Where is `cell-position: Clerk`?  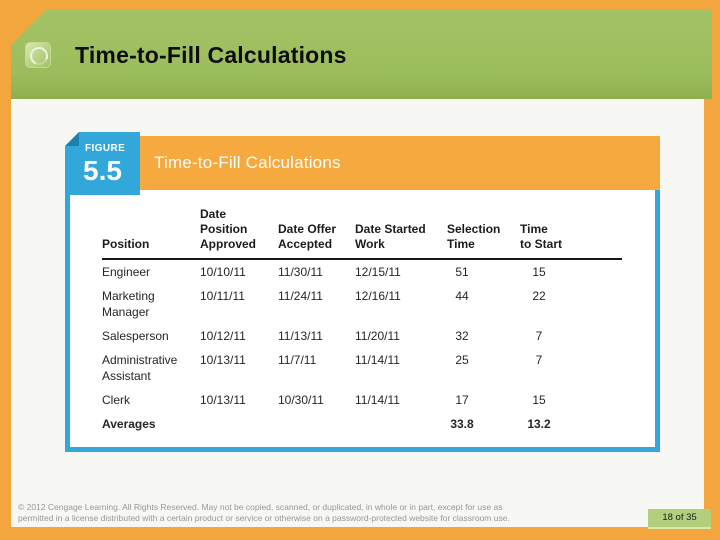 cell-position: Clerk is located at coordinates (116, 400).